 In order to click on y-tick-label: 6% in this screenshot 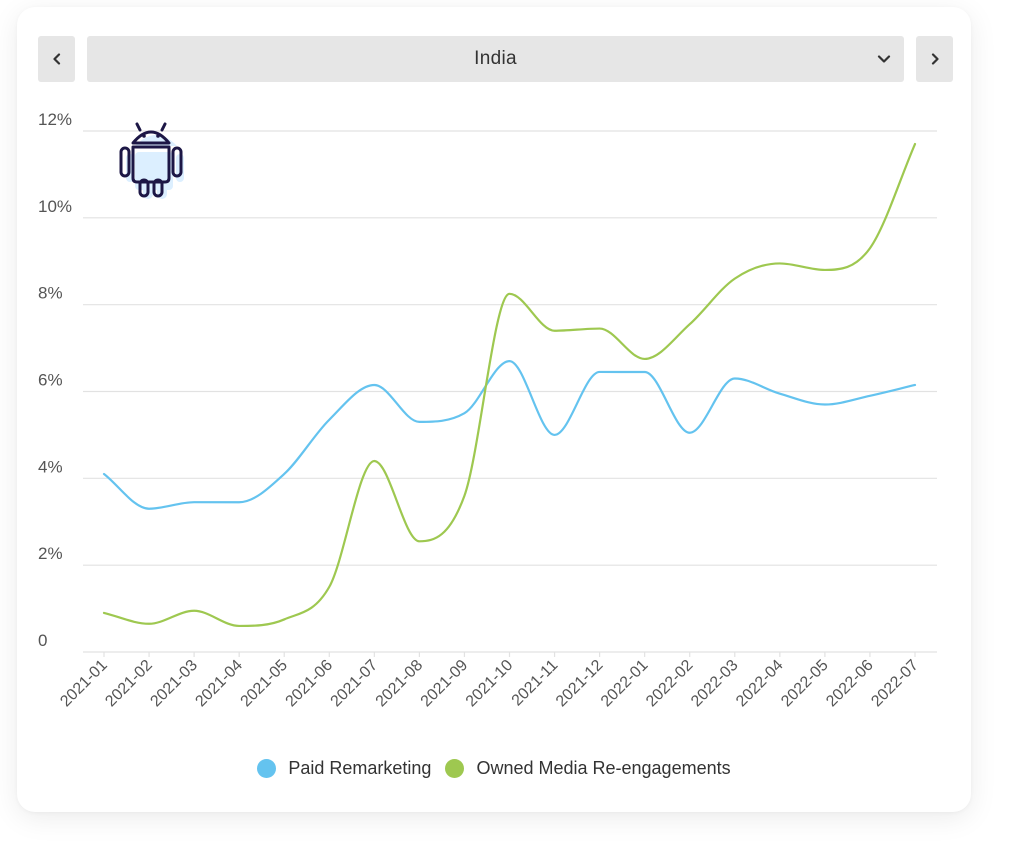, I will do `click(50, 380)`.